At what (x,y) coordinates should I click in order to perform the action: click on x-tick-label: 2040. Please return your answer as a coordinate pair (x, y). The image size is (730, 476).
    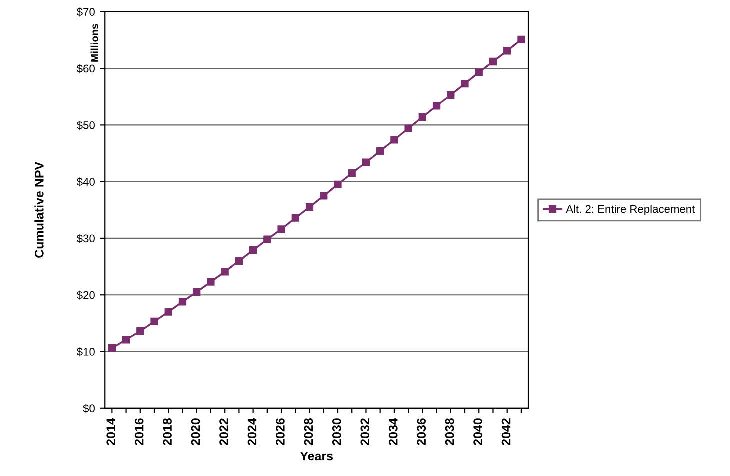
    Looking at the image, I should click on (478, 432).